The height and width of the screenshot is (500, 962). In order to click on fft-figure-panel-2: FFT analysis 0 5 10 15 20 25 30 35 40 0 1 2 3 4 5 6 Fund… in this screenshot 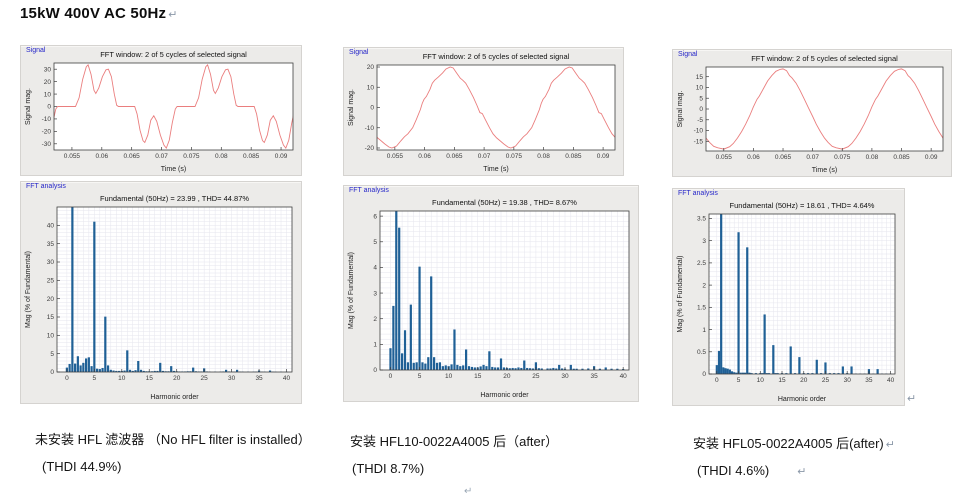, I will do `click(491, 293)`.